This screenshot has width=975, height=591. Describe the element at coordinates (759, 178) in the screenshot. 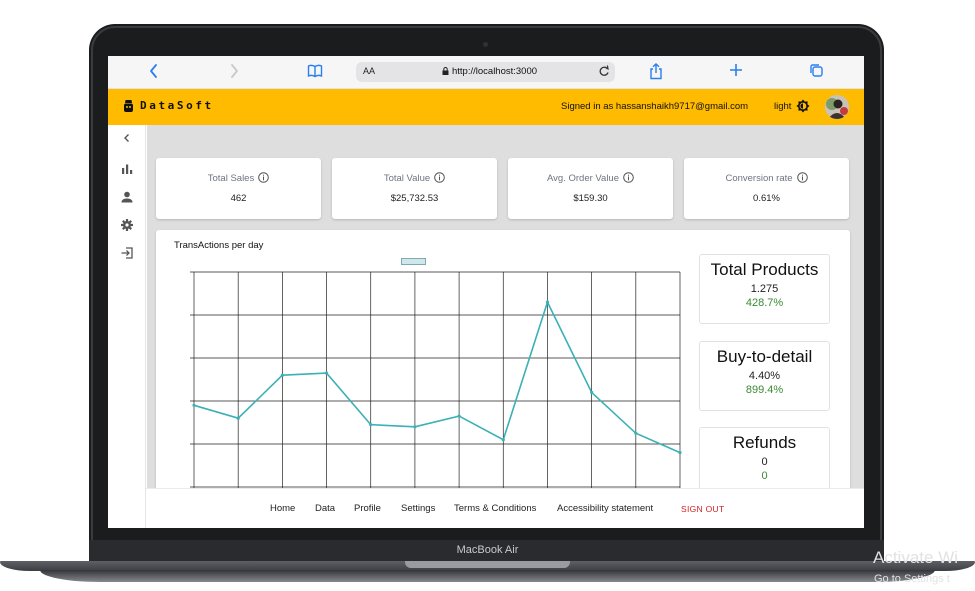

I see `kpi-title: Conversion rate` at that location.